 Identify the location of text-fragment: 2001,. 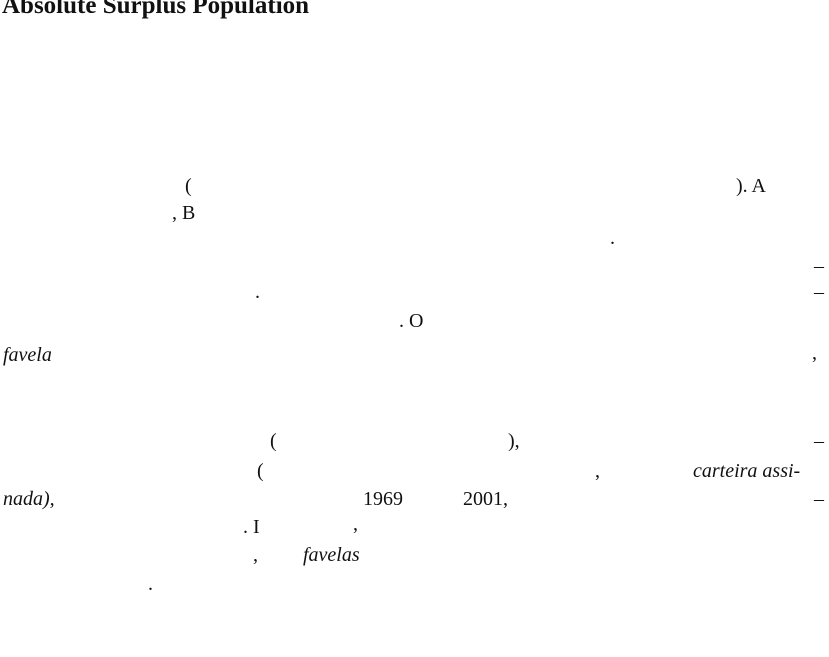
(485, 499).